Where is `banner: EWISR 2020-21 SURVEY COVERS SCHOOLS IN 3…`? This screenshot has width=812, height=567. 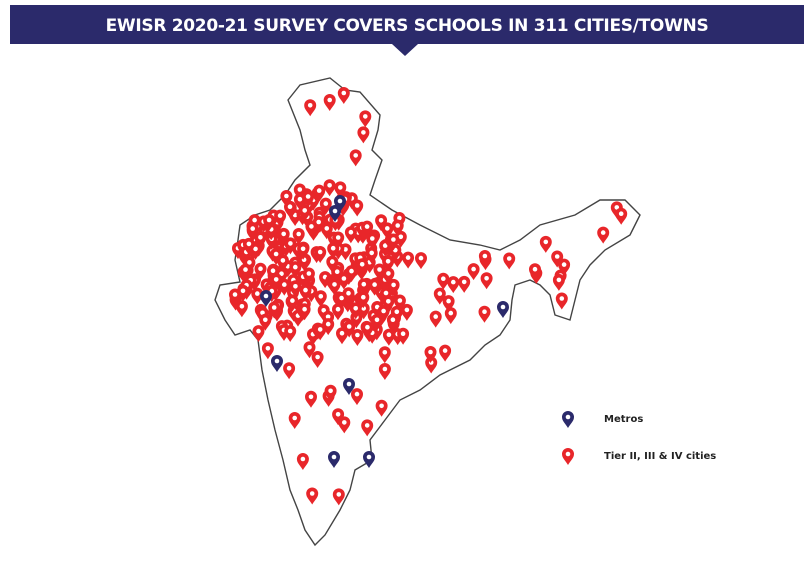
banner: EWISR 2020-21 SURVEY COVERS SCHOOLS IN 3… is located at coordinates (407, 30).